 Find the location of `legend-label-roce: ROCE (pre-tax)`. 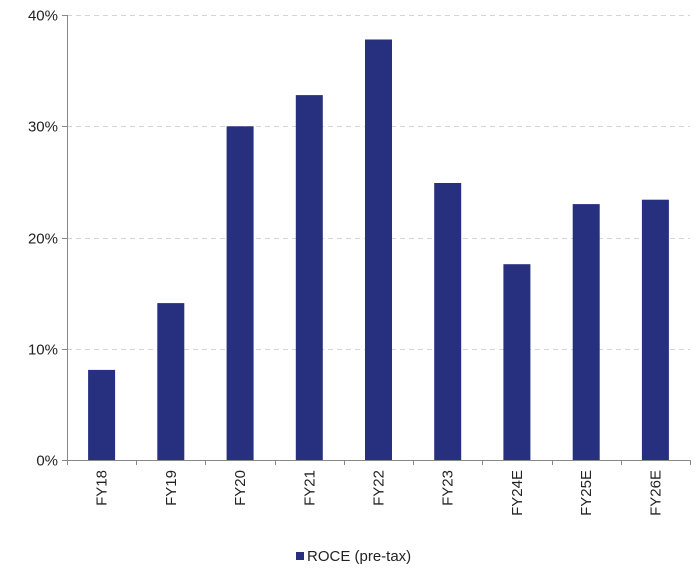

legend-label-roce: ROCE (pre-tax) is located at coordinates (359, 556).